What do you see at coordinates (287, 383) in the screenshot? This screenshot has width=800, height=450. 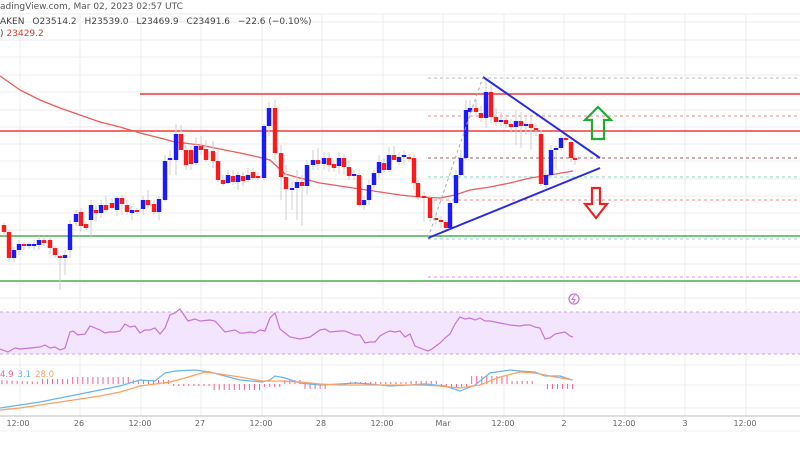 I see `macd-histogram` at bounding box center [287, 383].